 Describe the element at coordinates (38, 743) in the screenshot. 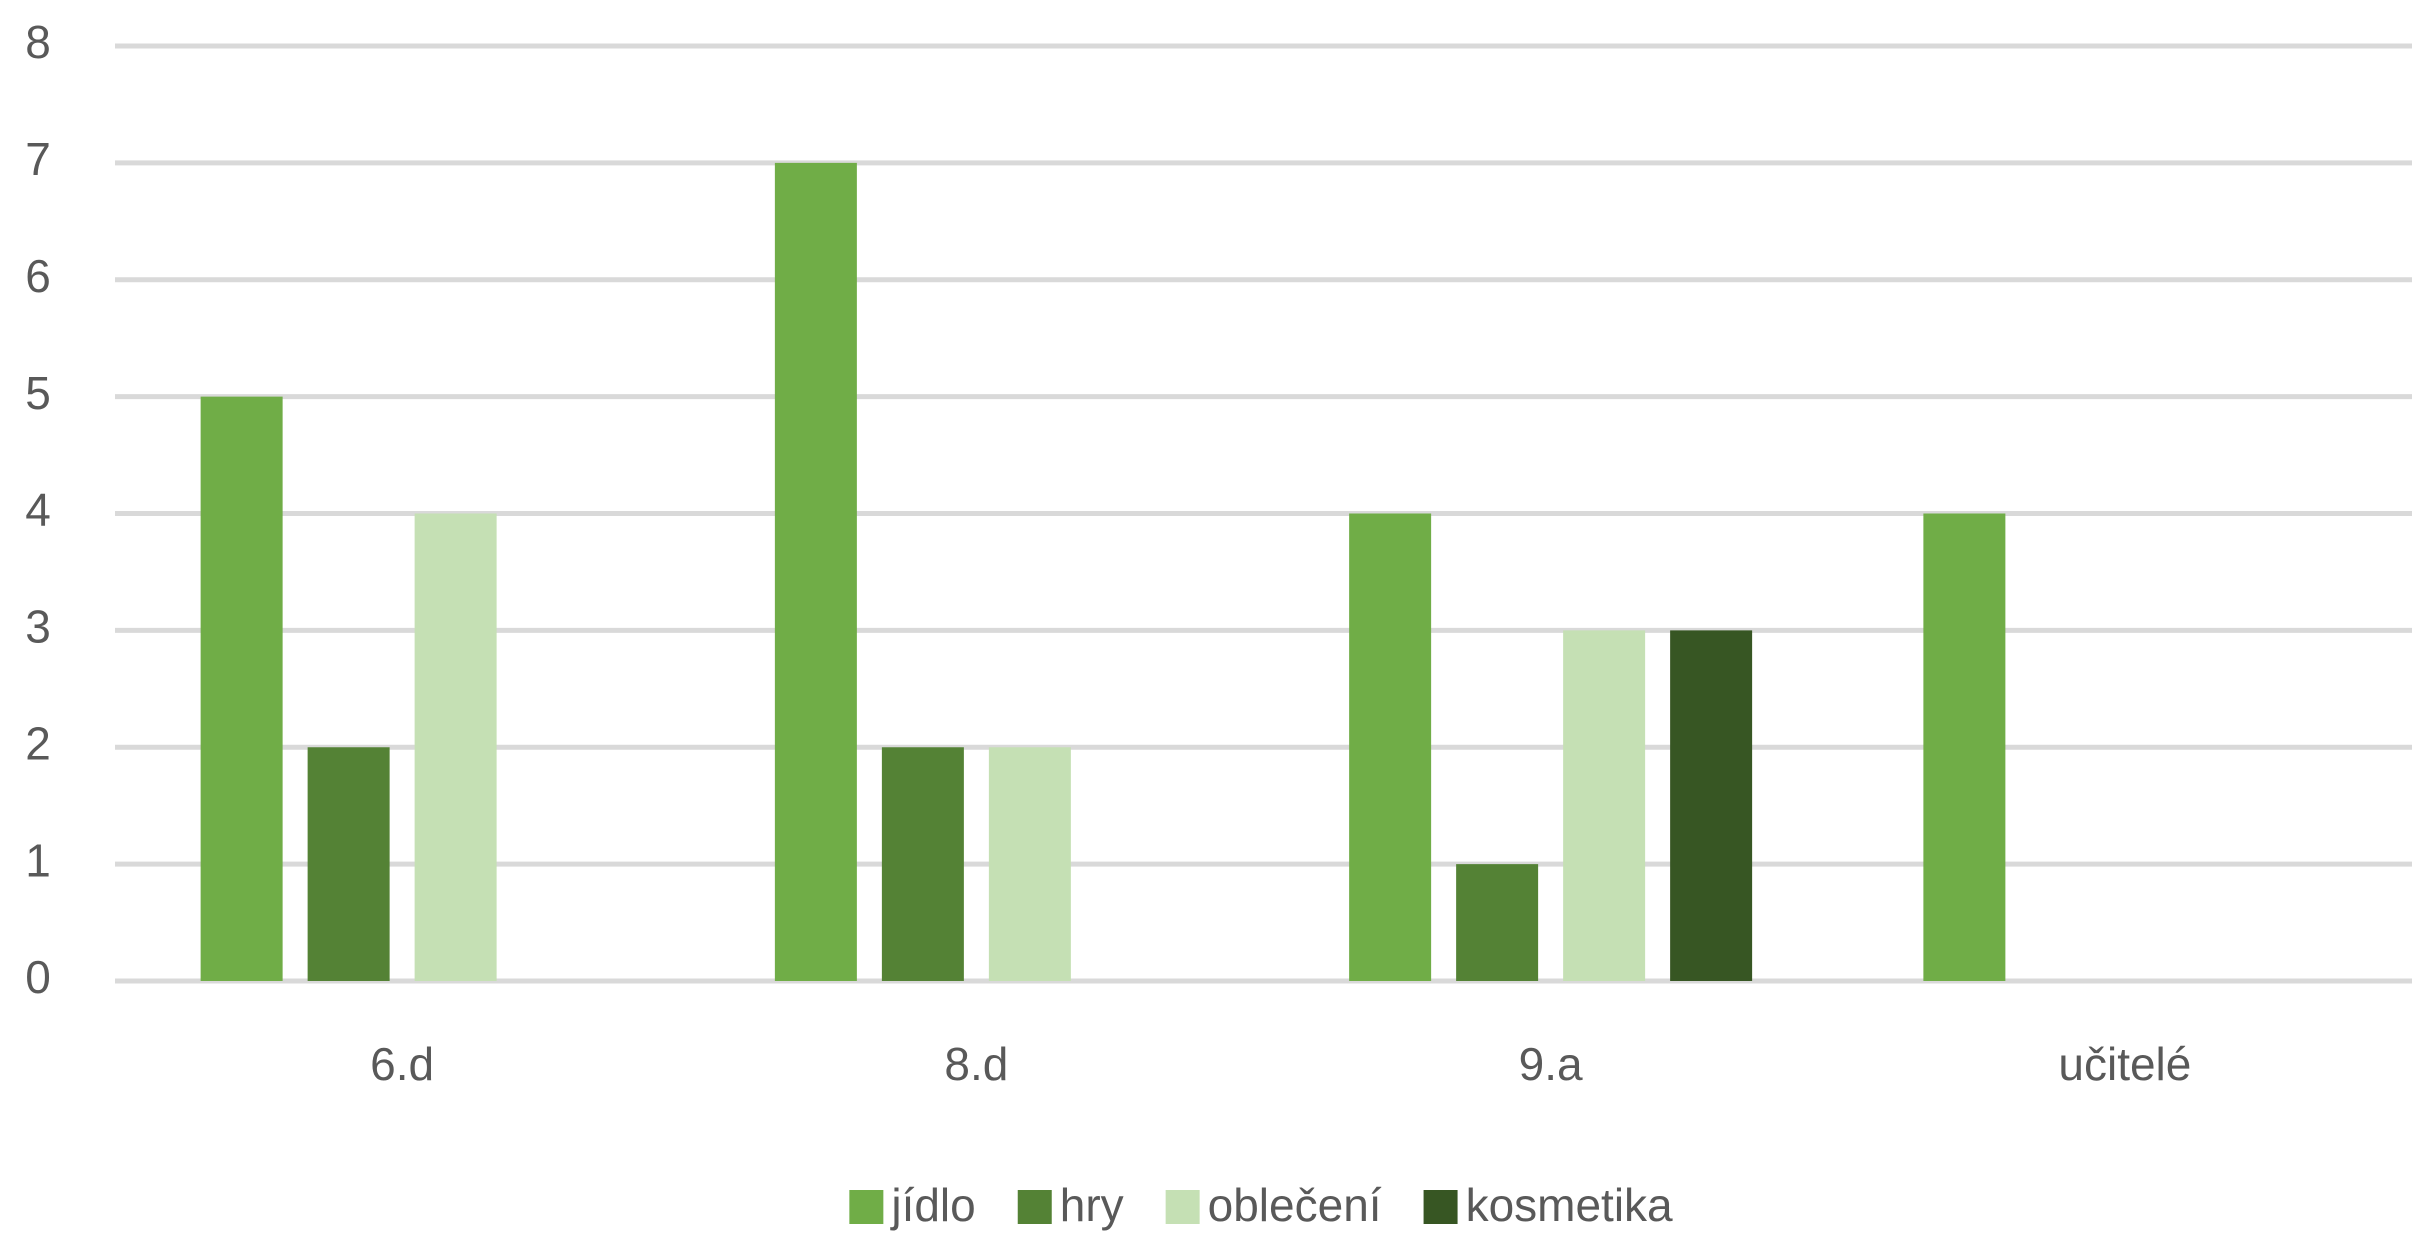

I see `y-tick-label: 2` at that location.